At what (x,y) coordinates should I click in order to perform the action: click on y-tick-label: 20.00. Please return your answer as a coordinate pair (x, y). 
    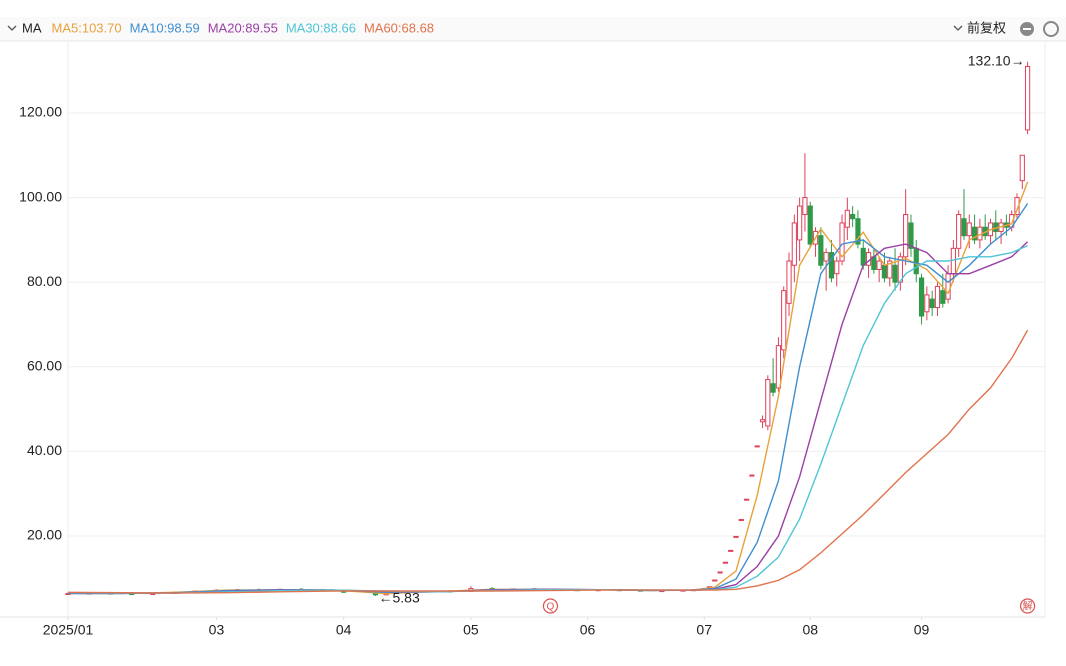
    Looking at the image, I should click on (44, 535).